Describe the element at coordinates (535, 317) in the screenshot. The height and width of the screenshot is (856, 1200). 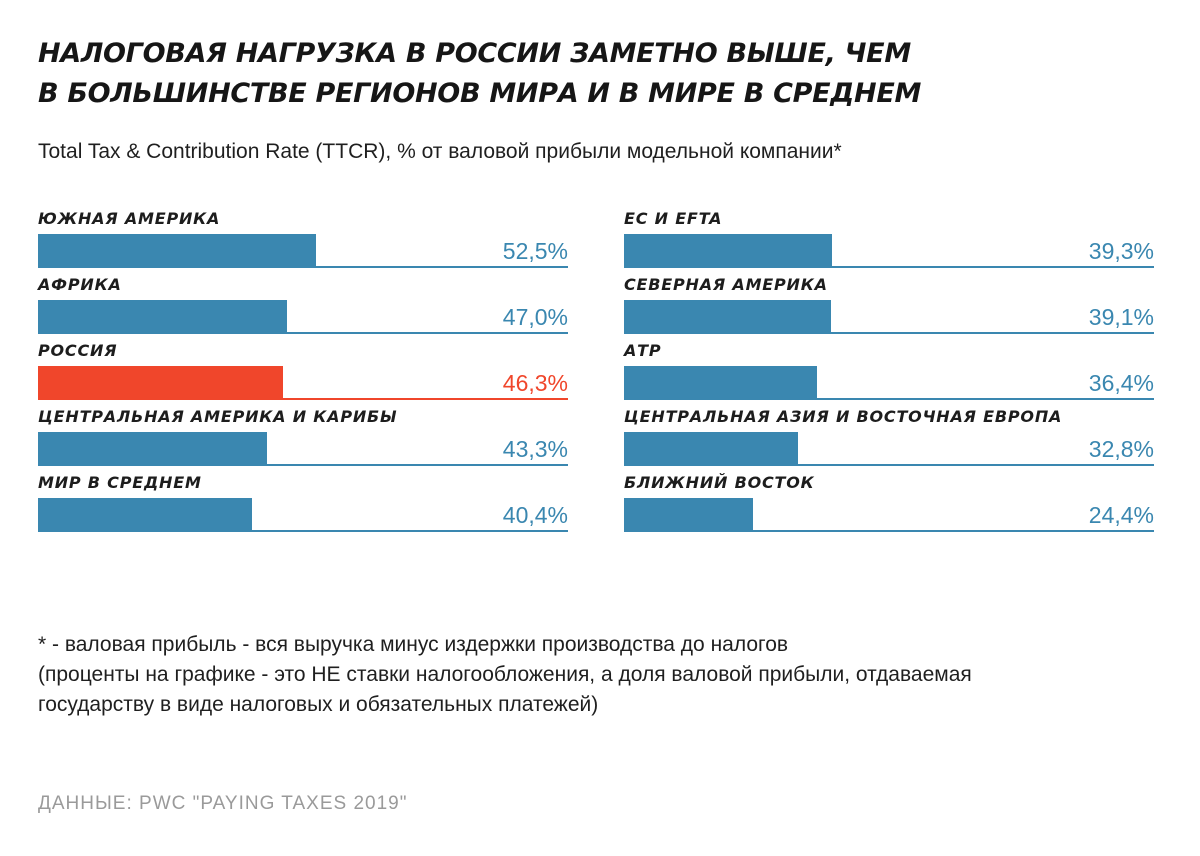
I see `bar-value-label: 47,0%` at that location.